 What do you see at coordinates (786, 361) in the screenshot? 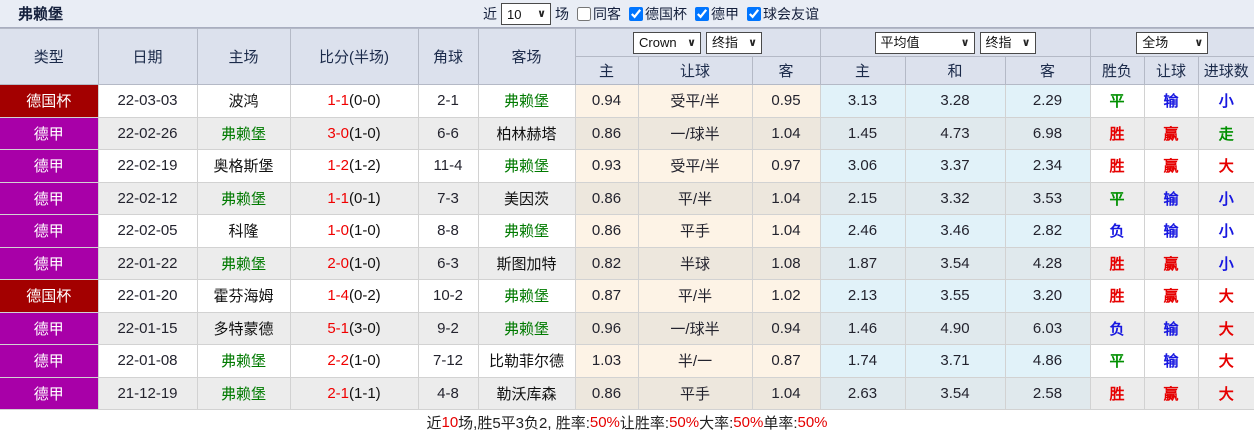
I see `crown-away-odds: 0.87` at bounding box center [786, 361].